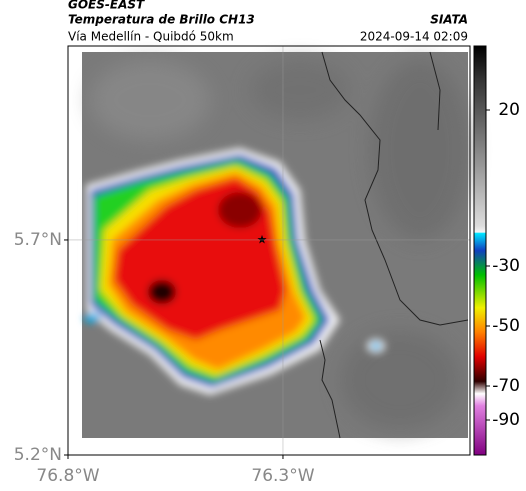  Describe the element at coordinates (38, 240) in the screenshot. I see `y-tick-label: 5.7°N` at that location.